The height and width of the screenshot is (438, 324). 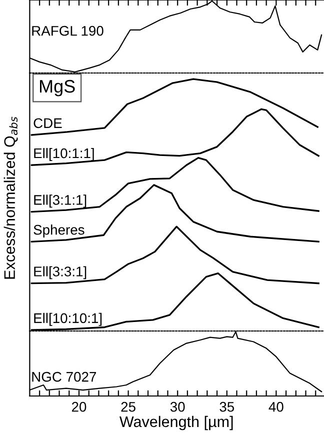 What do you see at coordinates (177, 407) in the screenshot?
I see `x-tick-label: 30` at bounding box center [177, 407].